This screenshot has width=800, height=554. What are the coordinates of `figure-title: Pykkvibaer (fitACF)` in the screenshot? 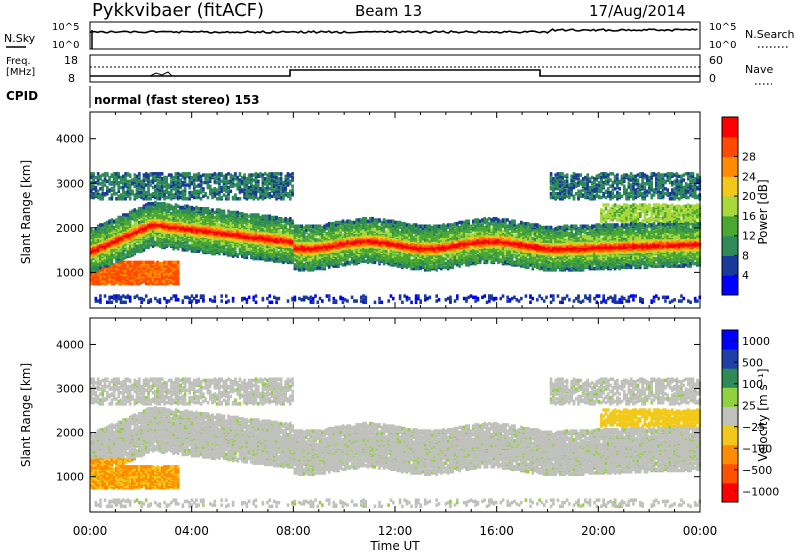 It's located at (178, 10).